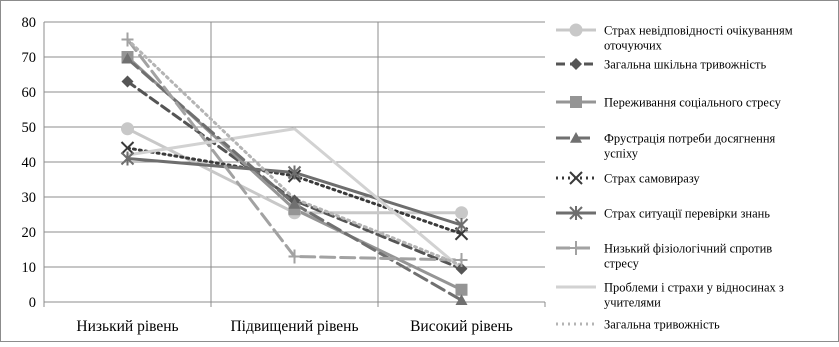 The image size is (839, 347). Describe the element at coordinates (461, 326) in the screenshot. I see `x-tick-label: Високий рівень` at that location.